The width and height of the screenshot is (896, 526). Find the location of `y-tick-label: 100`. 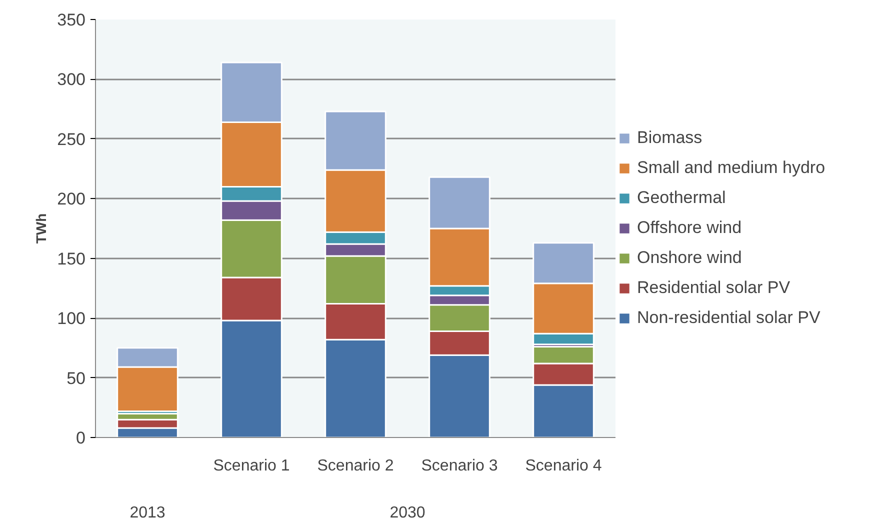

y-tick-label: 100 is located at coordinates (71, 318).